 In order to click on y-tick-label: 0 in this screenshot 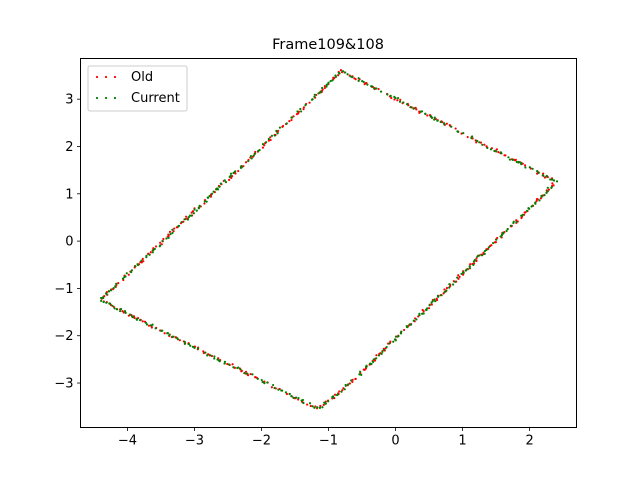, I will do `click(69, 242)`.